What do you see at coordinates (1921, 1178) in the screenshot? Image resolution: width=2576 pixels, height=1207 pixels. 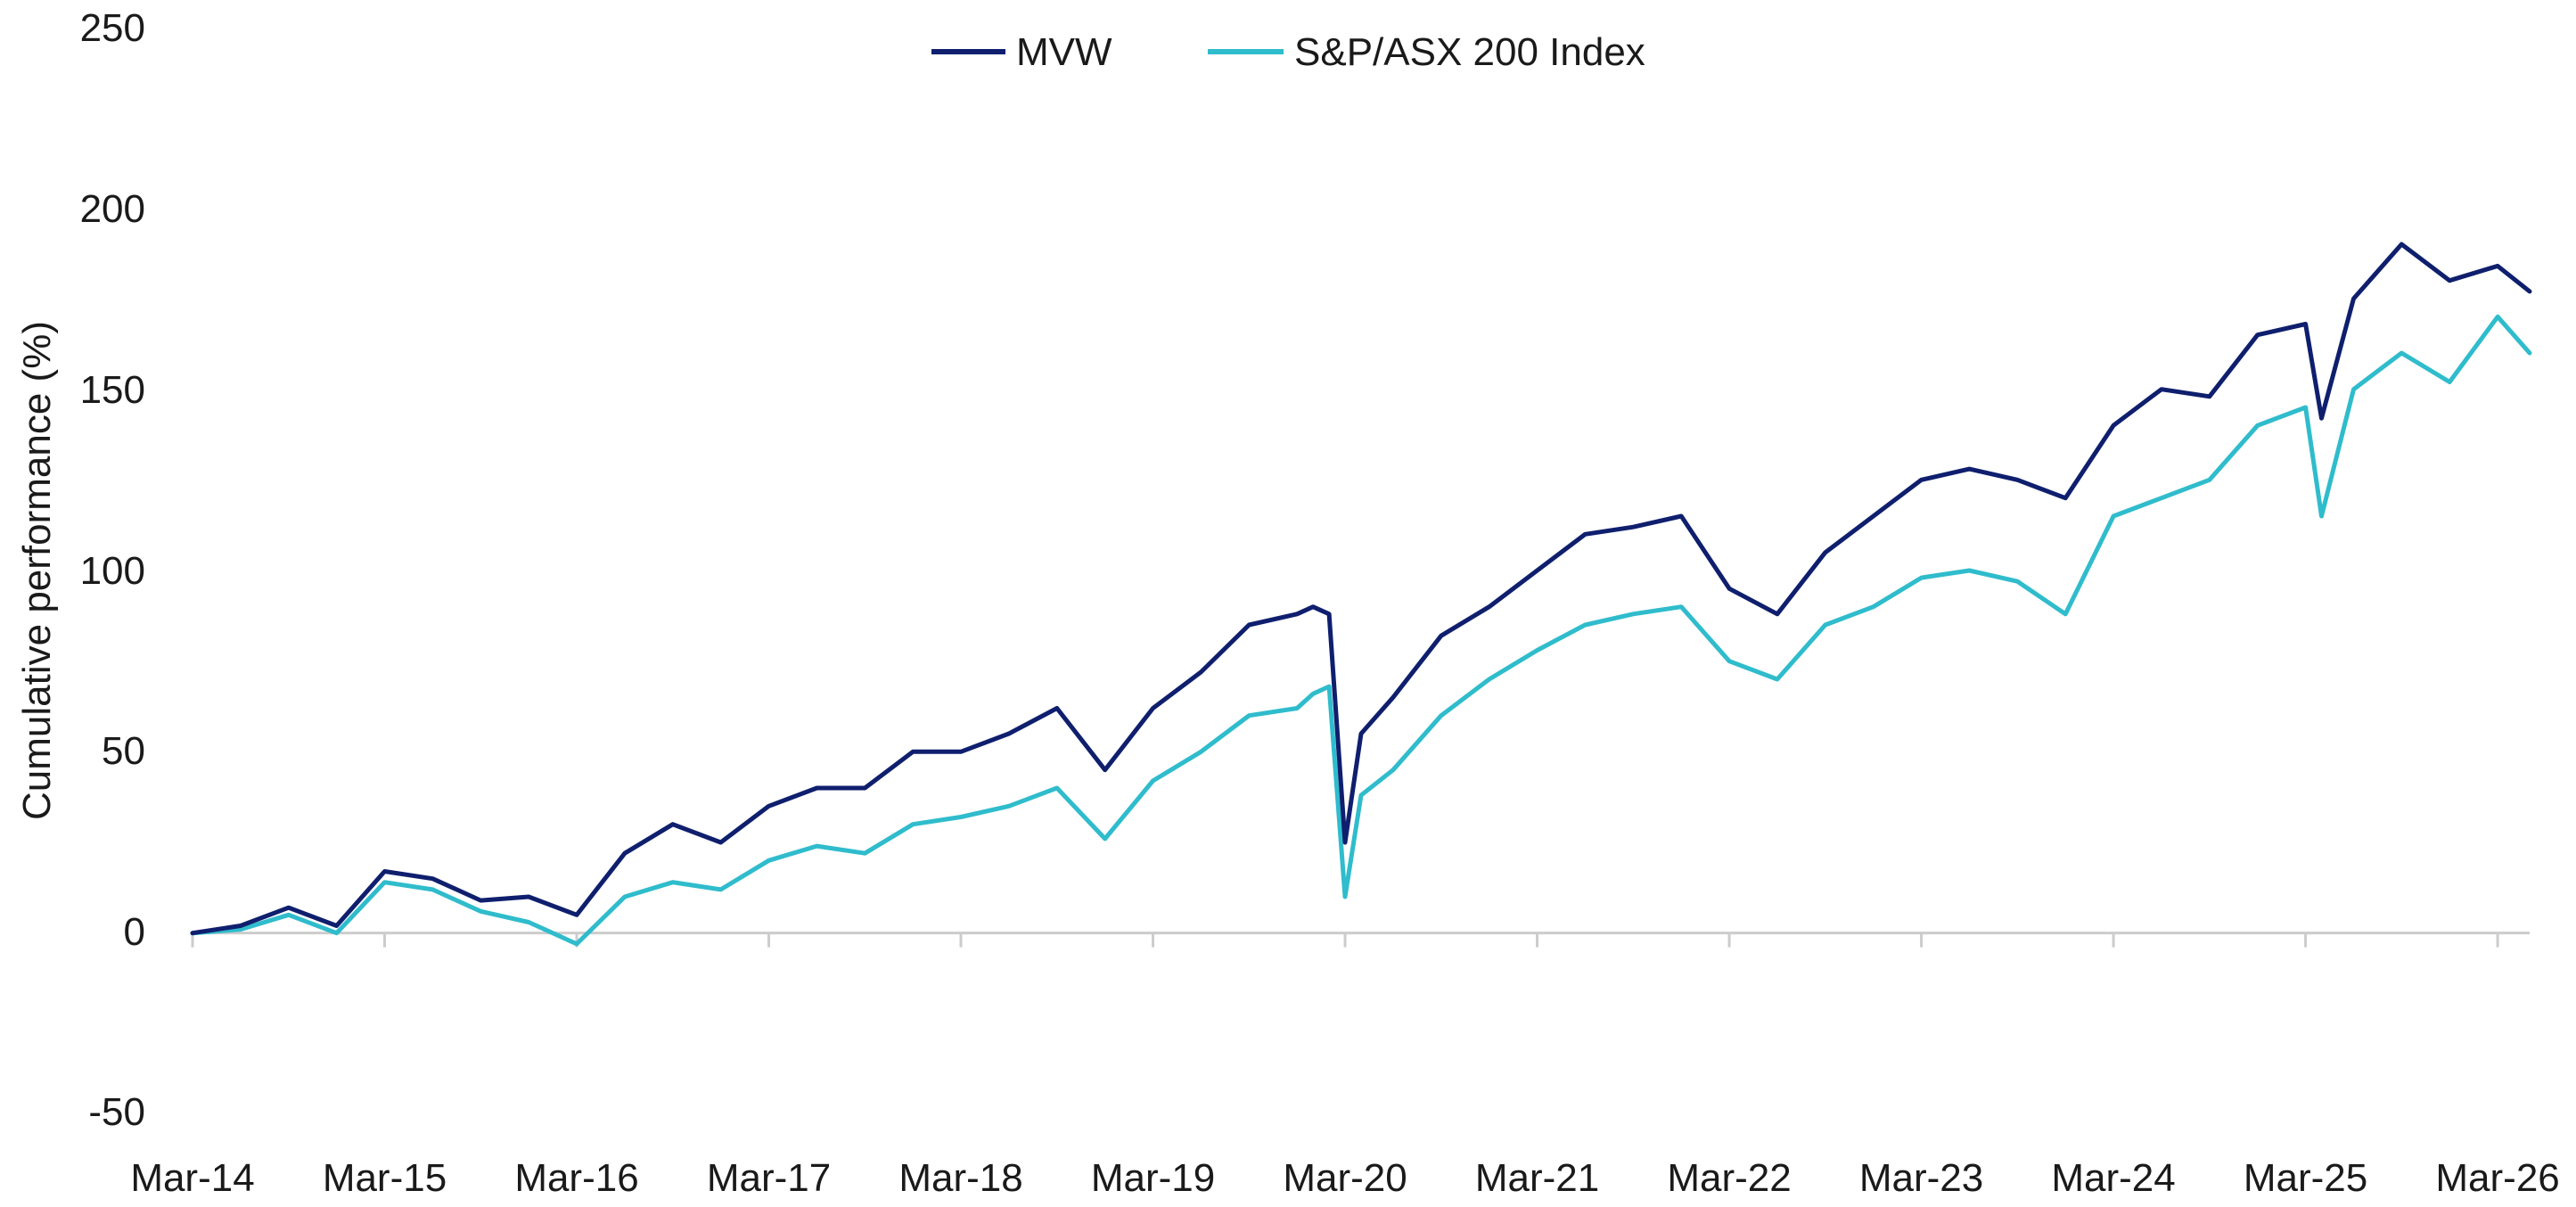 I see `x-tick-label: Mar-23` at bounding box center [1921, 1178].